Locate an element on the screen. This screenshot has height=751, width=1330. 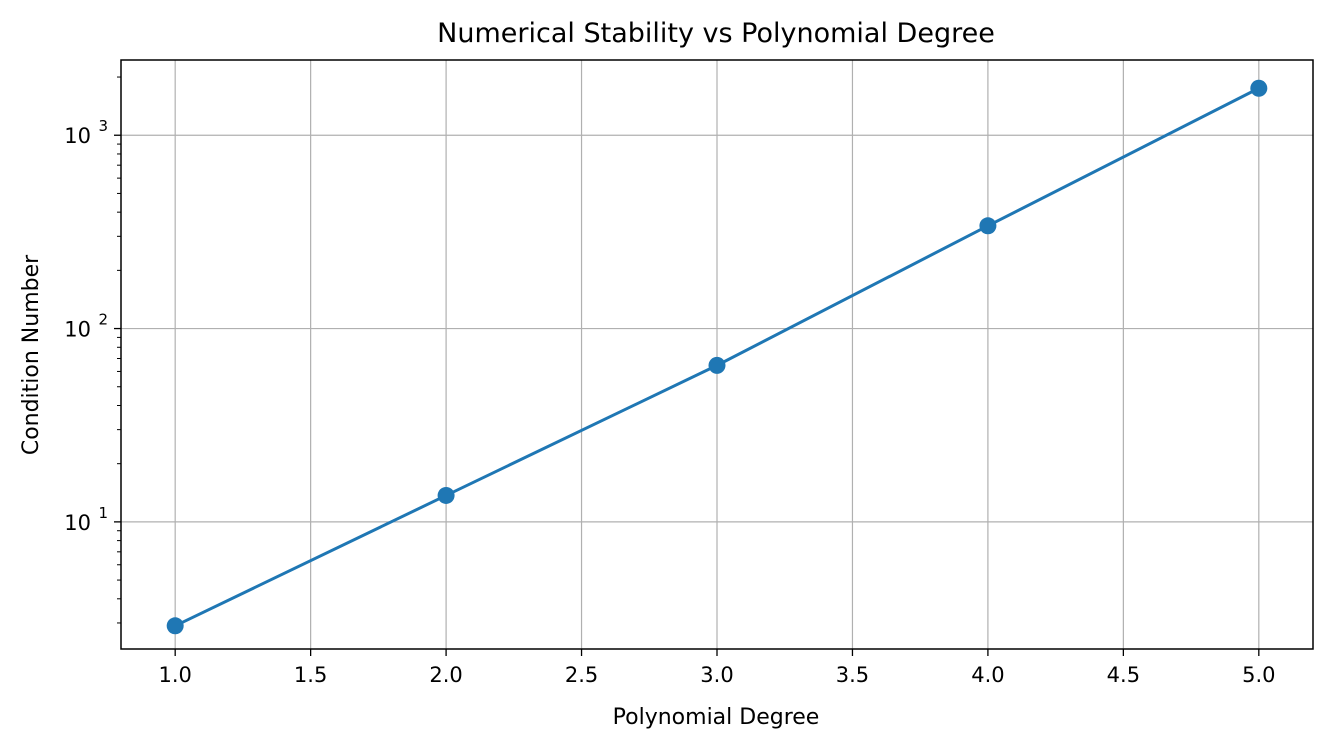
x-tick-label: 1.0 is located at coordinates (174, 675).